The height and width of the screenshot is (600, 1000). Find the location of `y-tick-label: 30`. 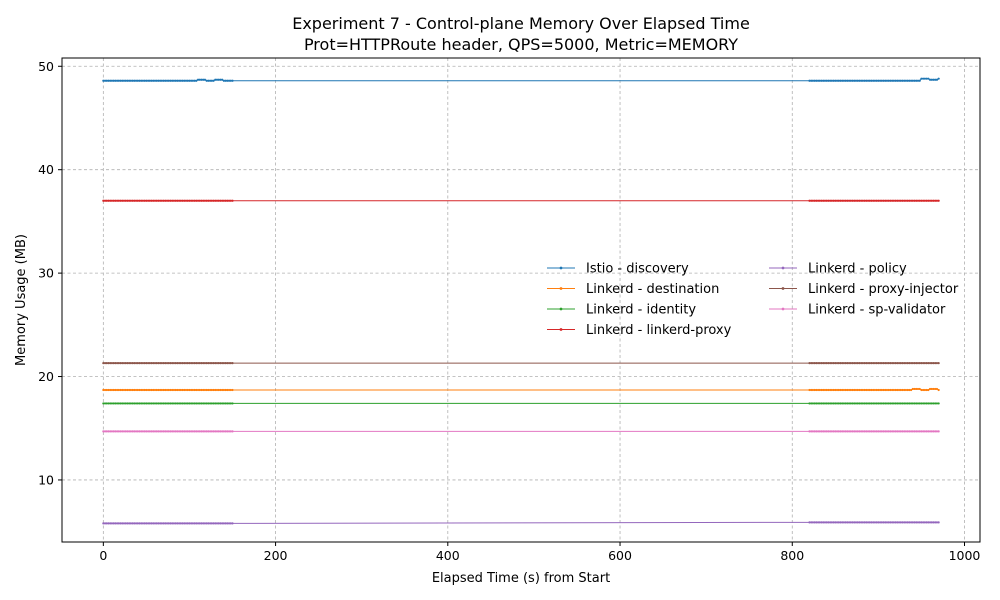

y-tick-label: 30 is located at coordinates (46, 273).